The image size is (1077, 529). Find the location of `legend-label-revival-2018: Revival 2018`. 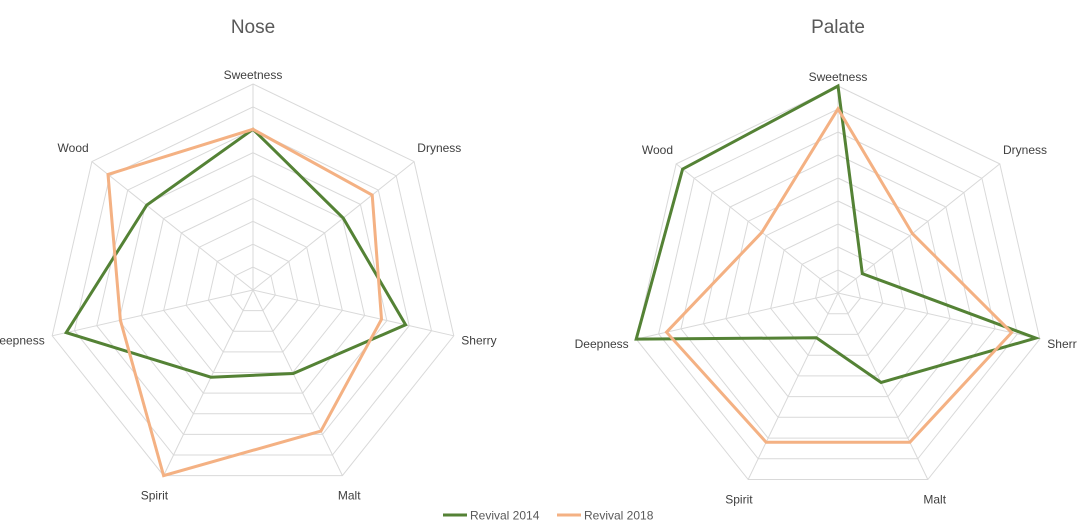

legend-label-revival-2018: Revival 2018 is located at coordinates (619, 516).